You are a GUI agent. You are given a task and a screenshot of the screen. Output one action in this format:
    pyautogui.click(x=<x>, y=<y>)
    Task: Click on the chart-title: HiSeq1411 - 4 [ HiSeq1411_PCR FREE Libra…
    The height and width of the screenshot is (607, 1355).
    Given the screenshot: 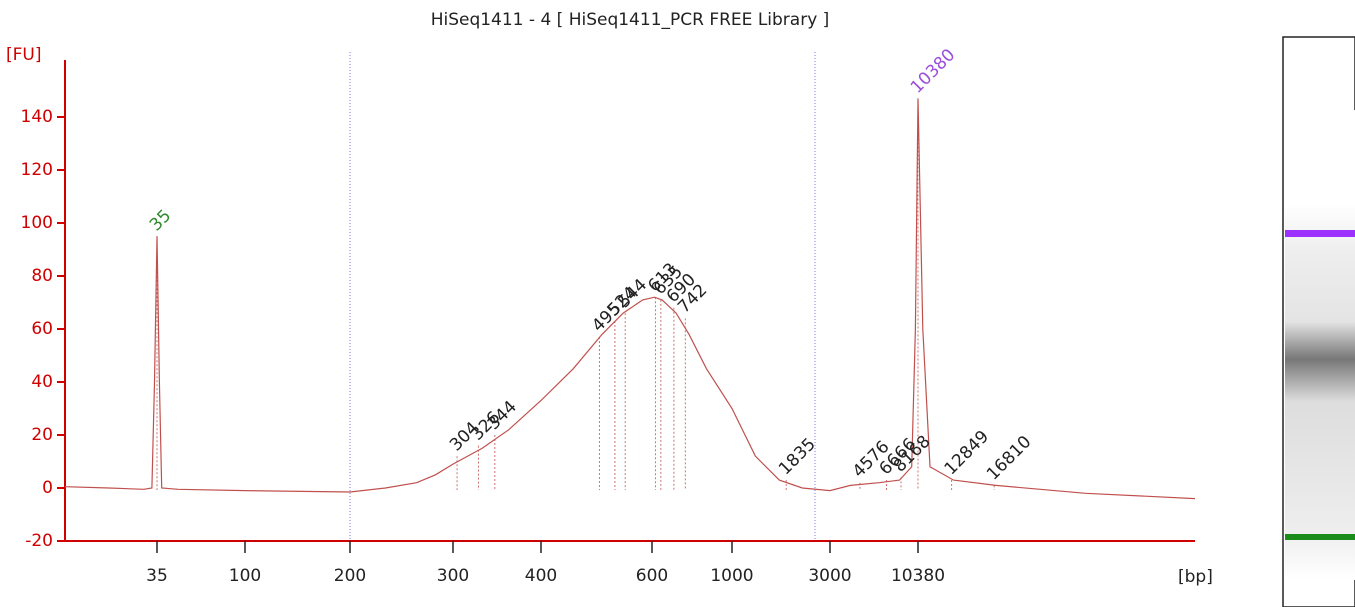 What is the action you would take?
    pyautogui.click(x=630, y=20)
    